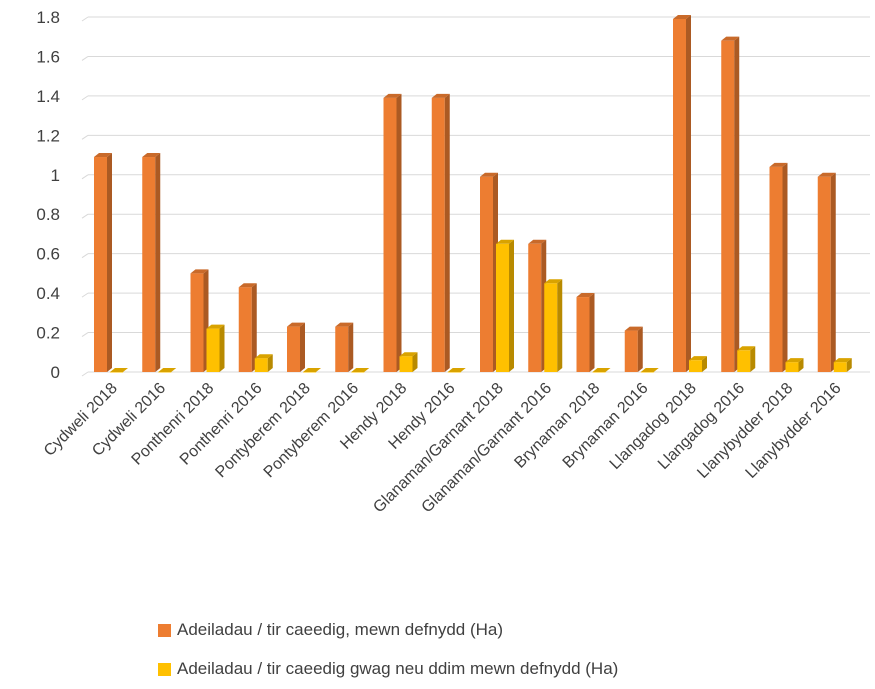 The height and width of the screenshot is (689, 875). Describe the element at coordinates (701, 426) in the screenshot. I see `x-tick-label: Llangadog 2016` at that location.